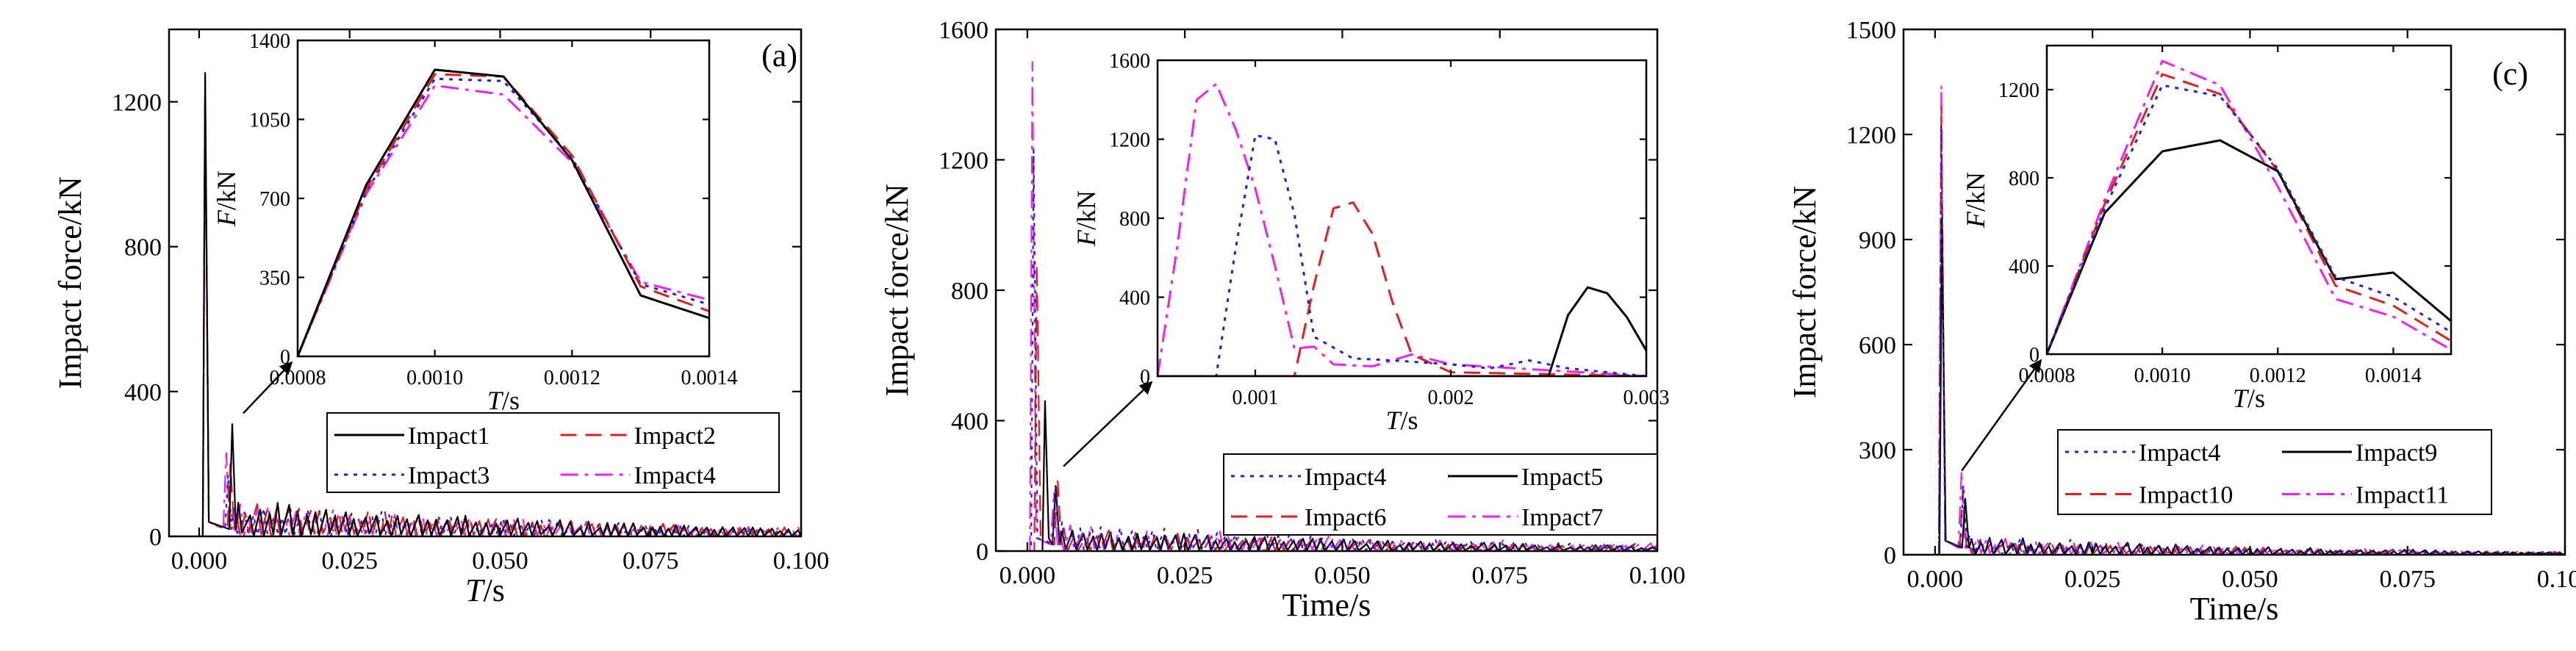 This screenshot has width=2576, height=651. I want to click on inset-series-line-impact10, so click(2249, 213).